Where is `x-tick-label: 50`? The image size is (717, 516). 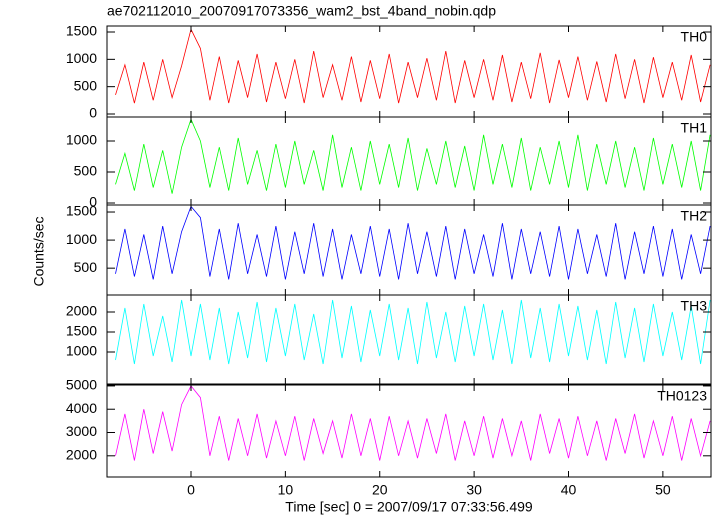 x-tick-label: 50 is located at coordinates (663, 490).